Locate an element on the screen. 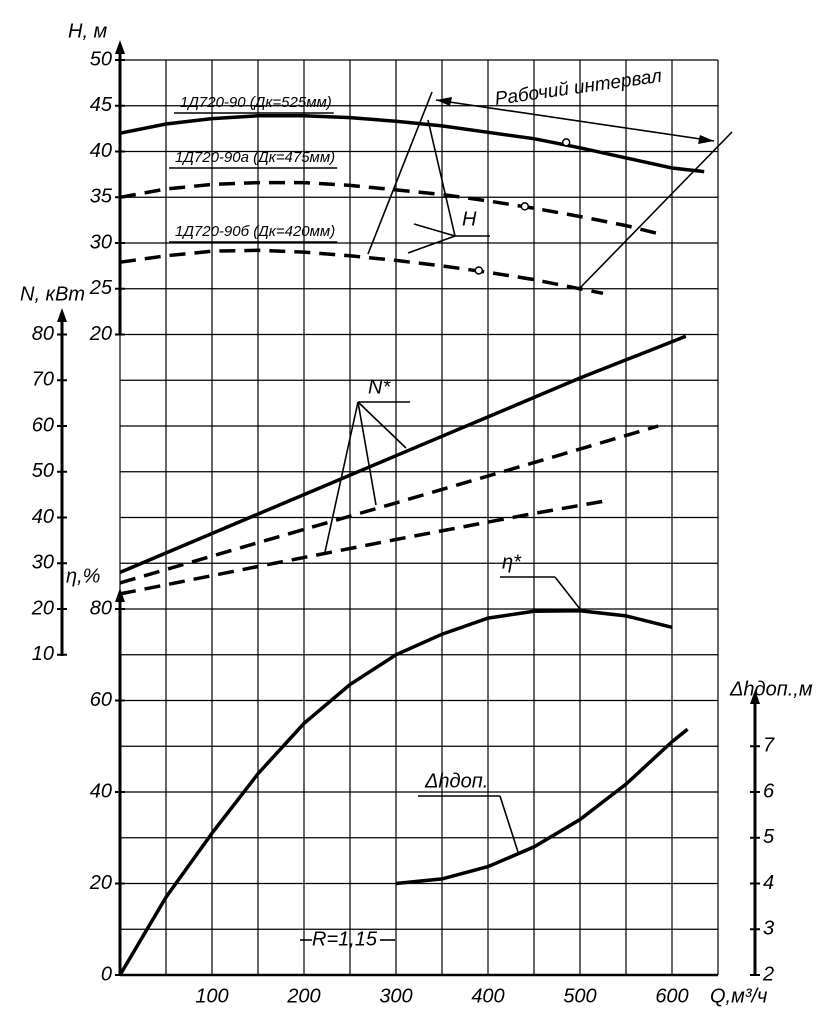 The height and width of the screenshot is (1024, 818). annotation: Δhдоп. is located at coordinates (456, 781).